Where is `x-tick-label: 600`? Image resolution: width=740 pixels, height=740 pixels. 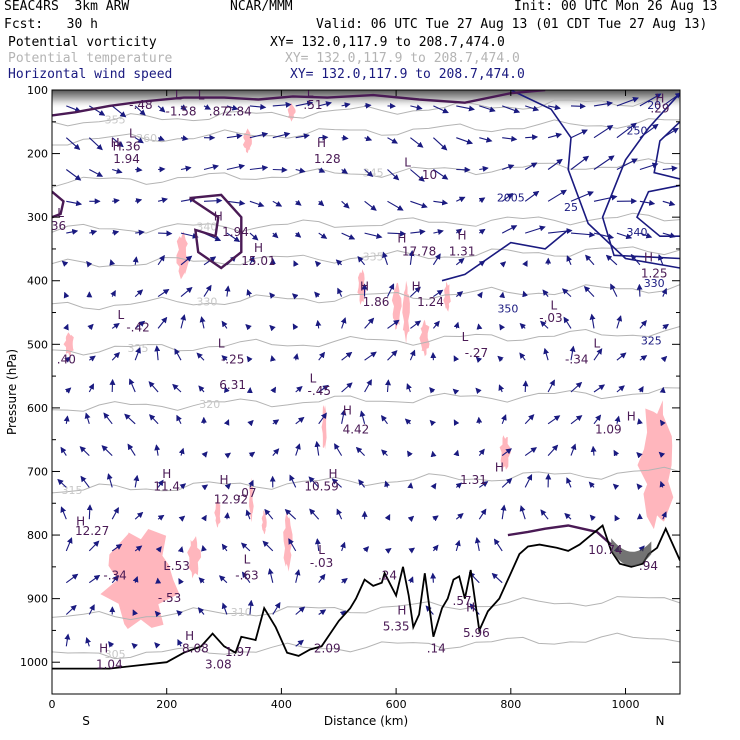 x-tick-label: 600 is located at coordinates (396, 704).